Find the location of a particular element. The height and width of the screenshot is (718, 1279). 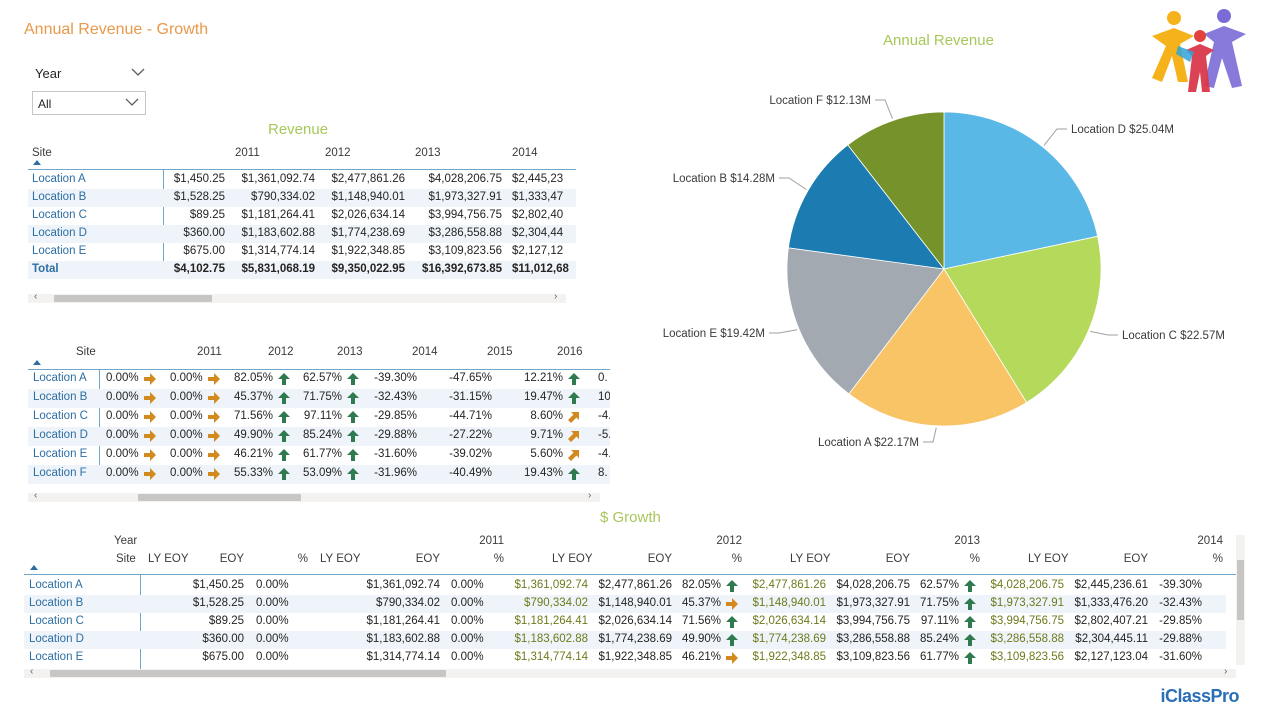

page-title: Annual Revenue - Growth is located at coordinates (116, 29).